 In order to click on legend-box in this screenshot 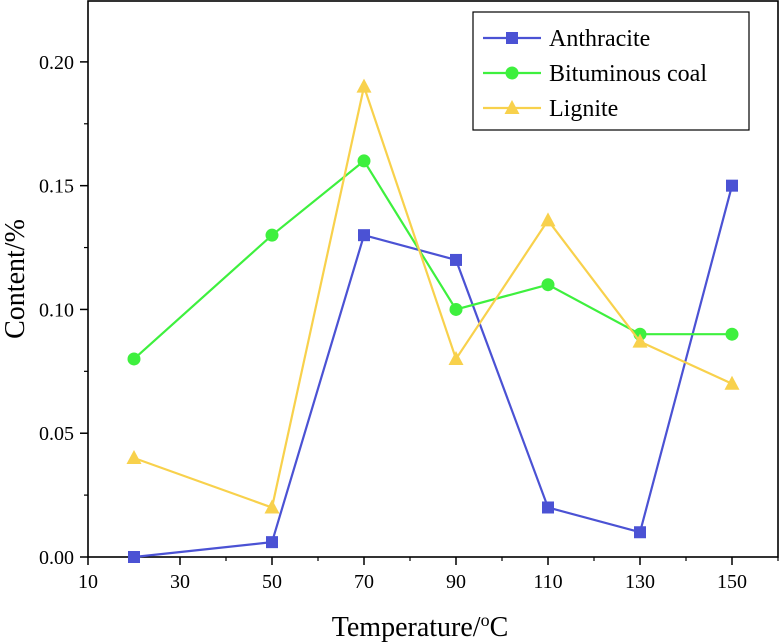, I will do `click(611, 71)`.